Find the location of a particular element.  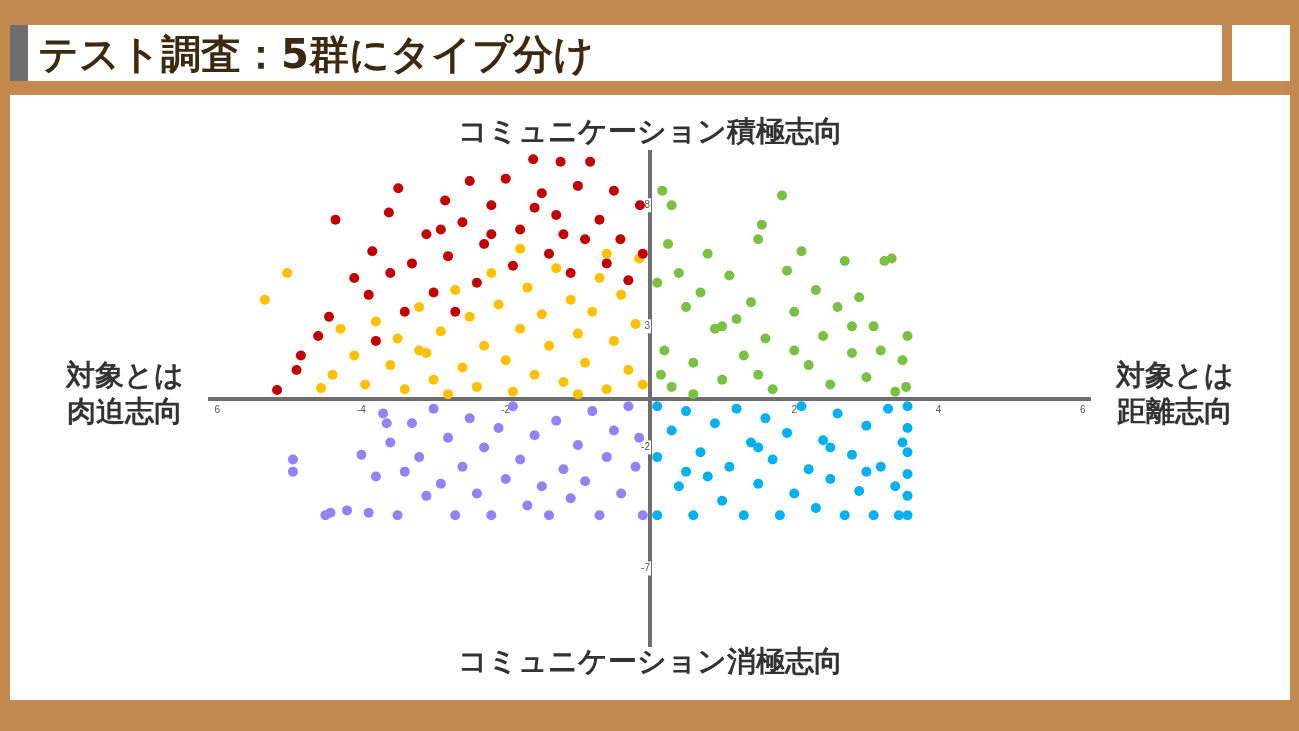

chart-title: テスト調査：5群にタイプ分け is located at coordinates (316, 54).